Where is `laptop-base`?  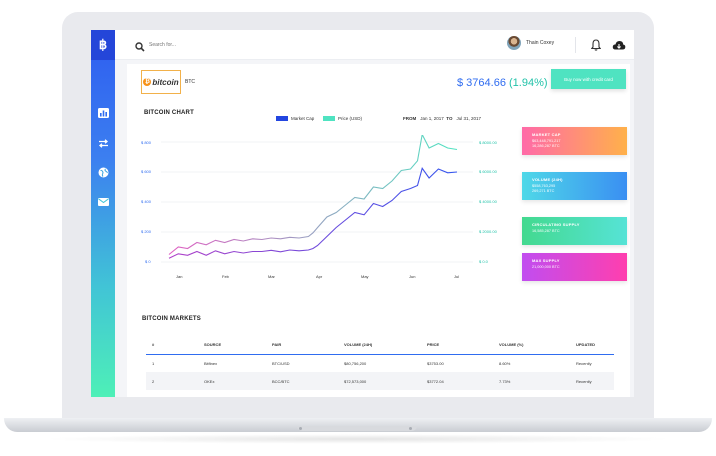
laptop-base is located at coordinates (358, 425).